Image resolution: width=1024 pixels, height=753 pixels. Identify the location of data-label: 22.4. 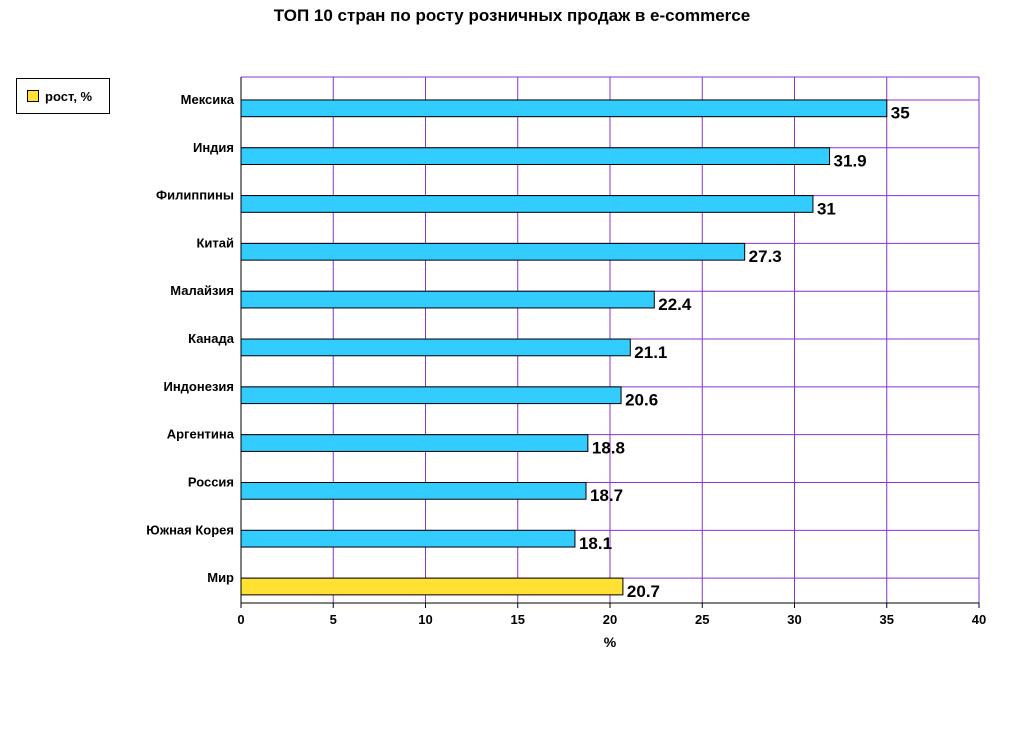
(675, 304).